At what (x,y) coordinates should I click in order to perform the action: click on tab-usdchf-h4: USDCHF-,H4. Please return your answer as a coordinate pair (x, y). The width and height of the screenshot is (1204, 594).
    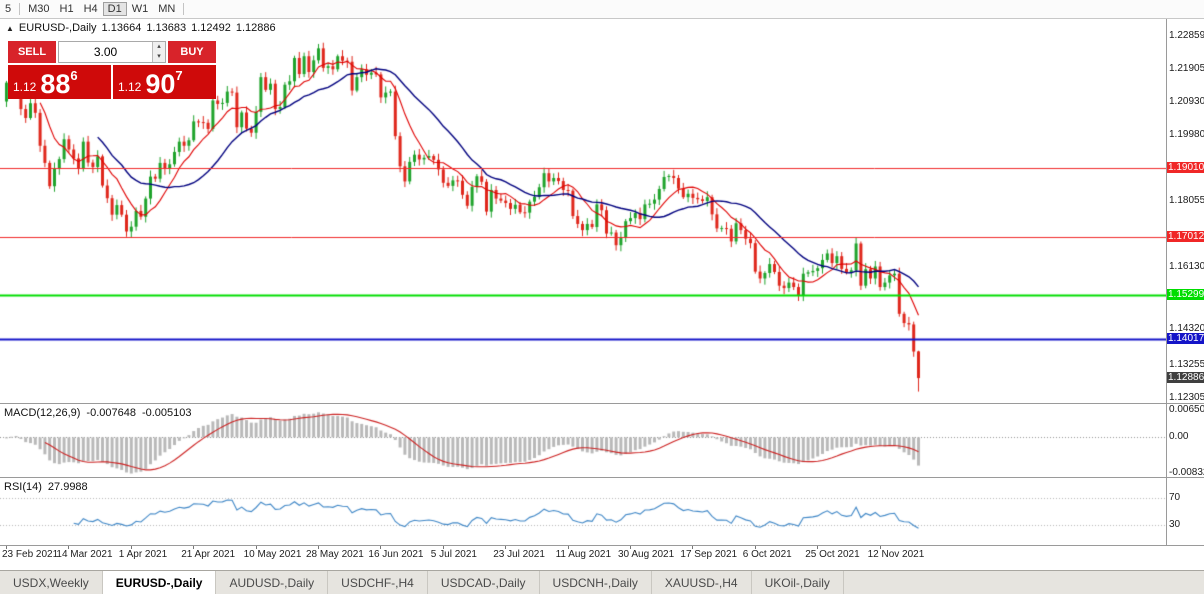
    Looking at the image, I should click on (378, 582).